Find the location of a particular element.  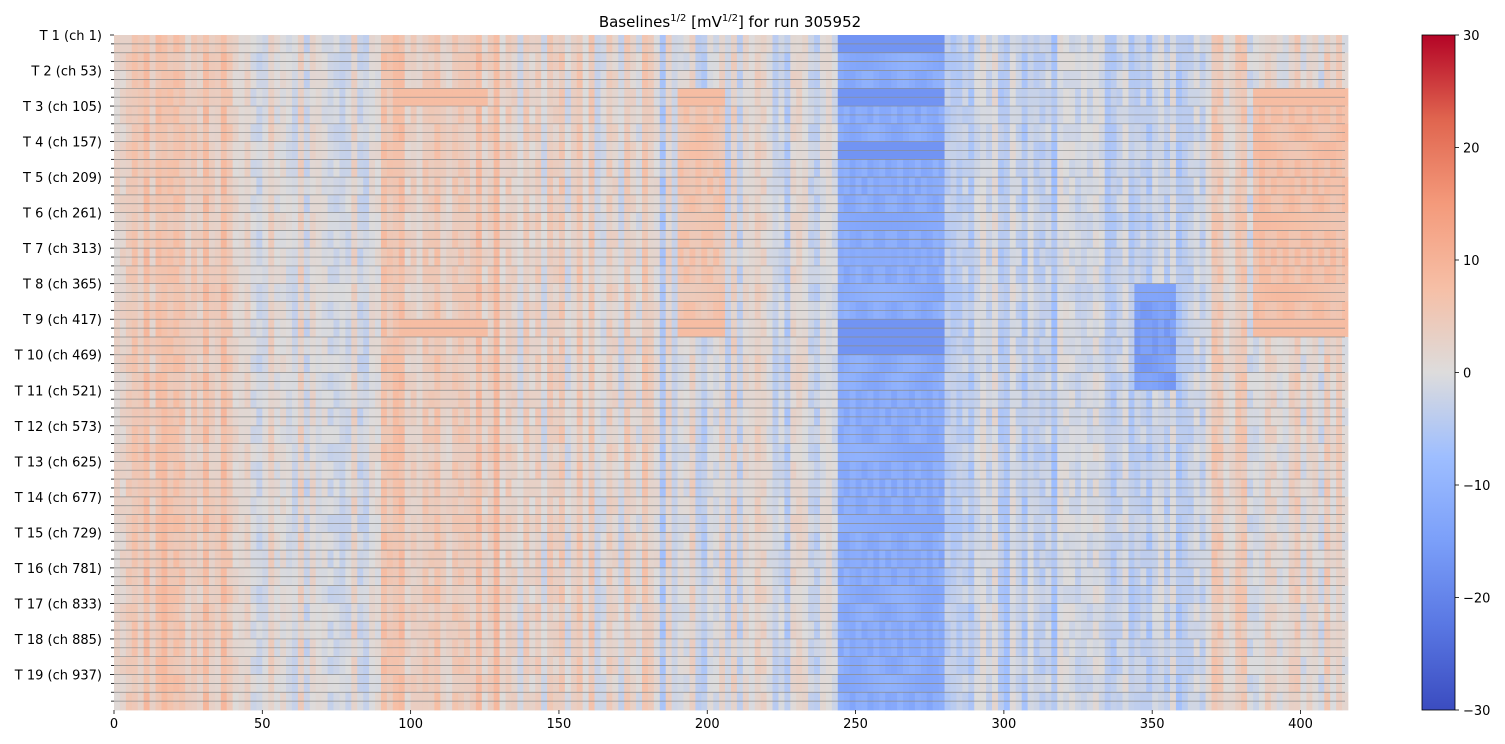

chart-title: Baselines1/2 [mV1/2] for run 305952 is located at coordinates (730, 22).